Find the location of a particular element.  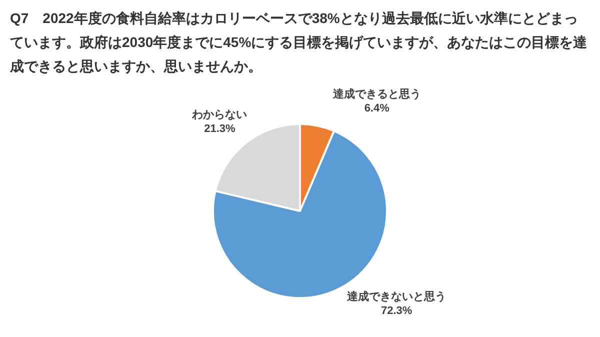

slice-label: 達成できないと思う is located at coordinates (396, 297).